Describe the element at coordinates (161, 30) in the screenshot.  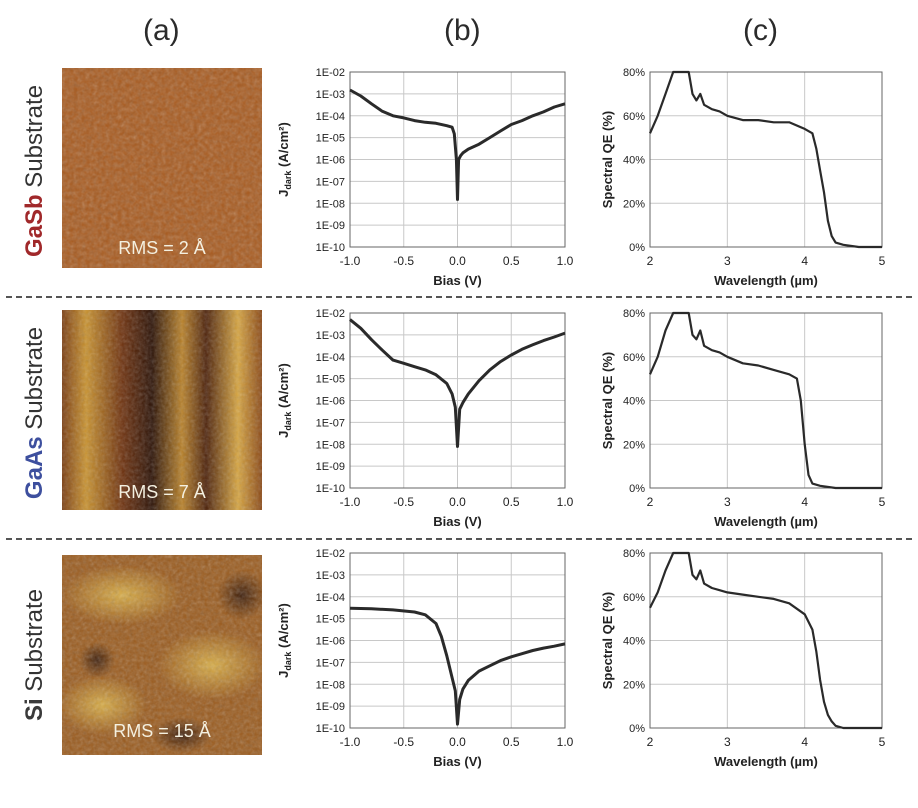
I see `column-label-a: (a)` at that location.